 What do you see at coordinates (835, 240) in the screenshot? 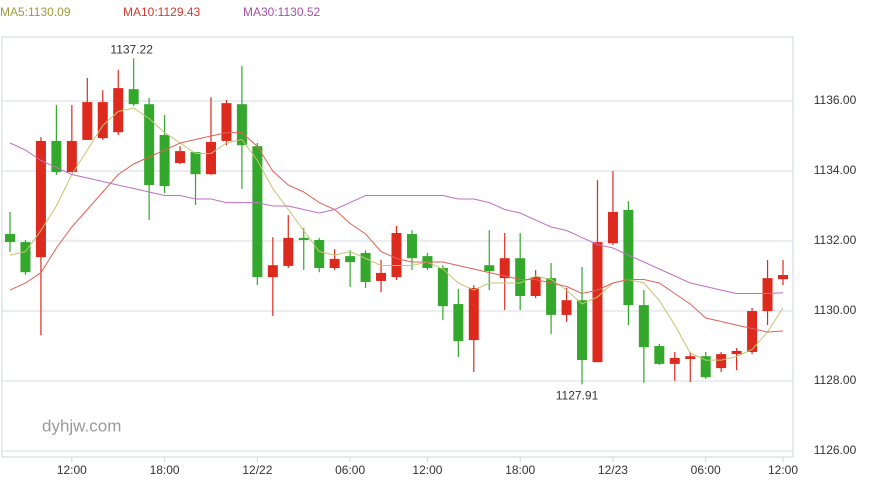
I see `y-tick-label: 1132.00` at bounding box center [835, 240].